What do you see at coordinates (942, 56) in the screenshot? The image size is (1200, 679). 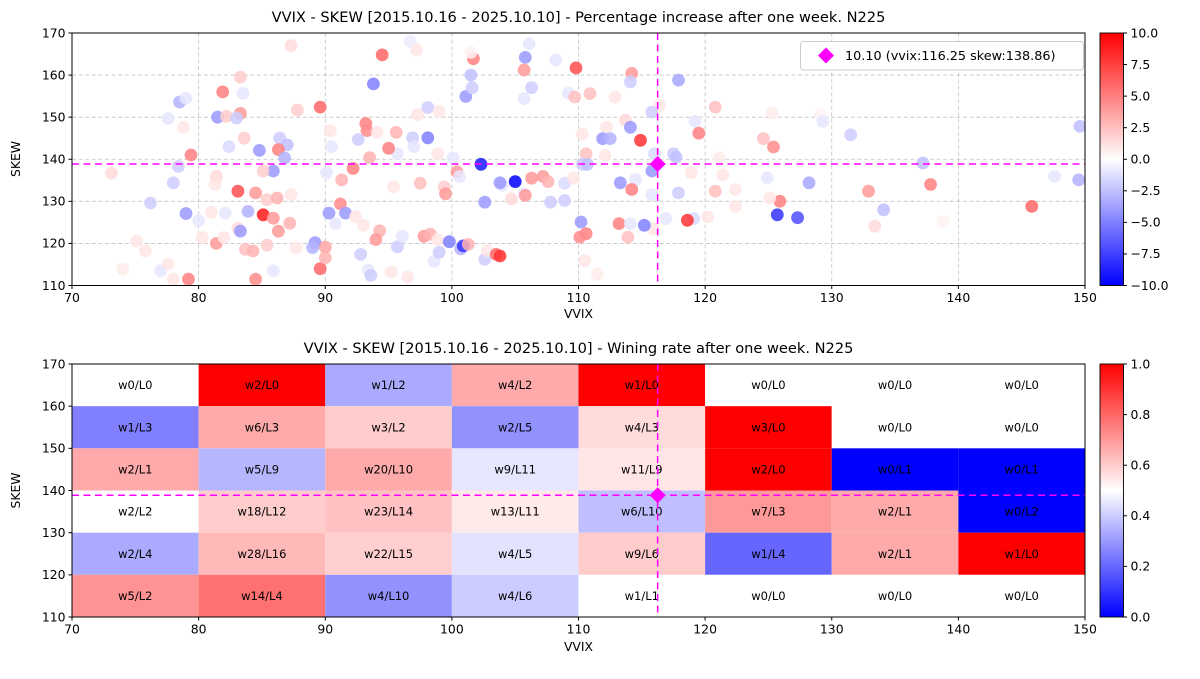 I see `legend: 10.10 (vvix:116.25 skew:138.86)` at bounding box center [942, 56].